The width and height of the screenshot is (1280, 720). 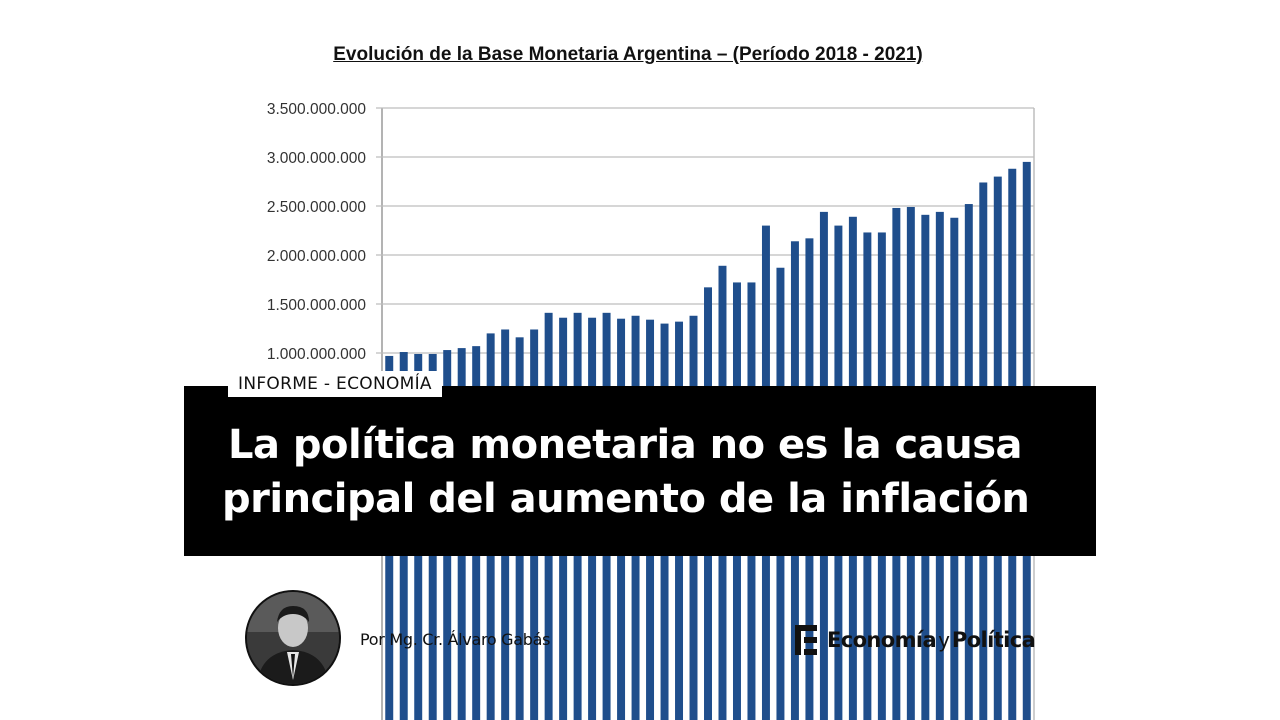 What do you see at coordinates (626, 499) in the screenshot?
I see `headline-line-2: principal del aumento de la inflación` at bounding box center [626, 499].